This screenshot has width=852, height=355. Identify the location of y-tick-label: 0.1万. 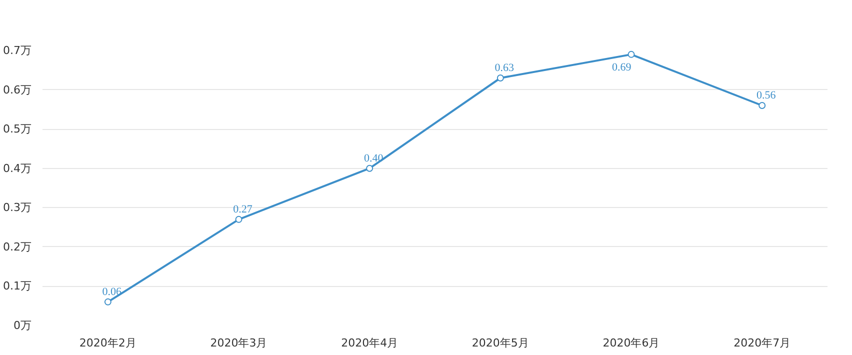
(17, 286).